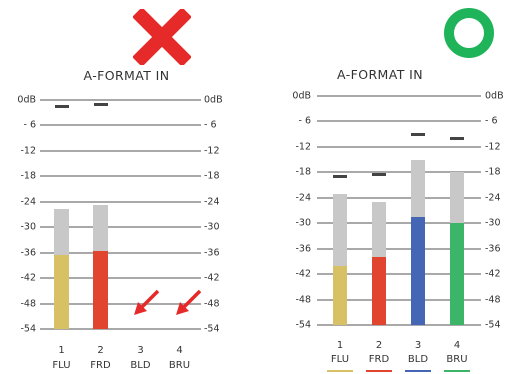  What do you see at coordinates (162, 37) in the screenshot?
I see `cross-mark-icon` at bounding box center [162, 37].